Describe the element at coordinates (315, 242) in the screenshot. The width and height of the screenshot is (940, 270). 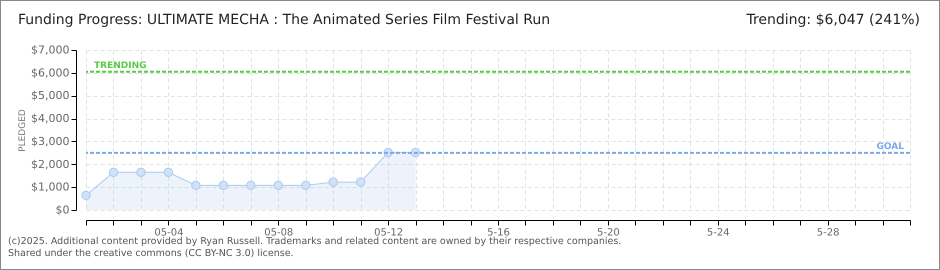
I see `text: (c)2025. Additional content provided by Ryan Russell. Trademarks and related content are owned by their respective companies.` at that location.